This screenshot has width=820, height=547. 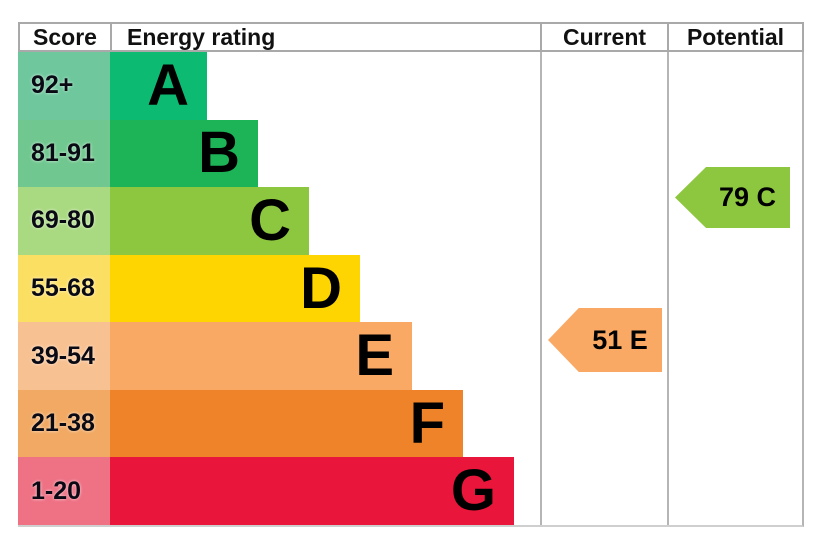 What do you see at coordinates (64, 86) in the screenshot?
I see `score-range-cell: 92+` at bounding box center [64, 86].